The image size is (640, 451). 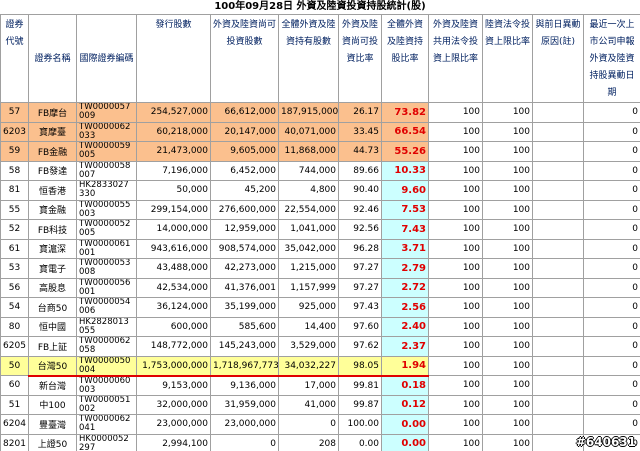 I want to click on cell: 12,959,000, so click(x=244, y=229).